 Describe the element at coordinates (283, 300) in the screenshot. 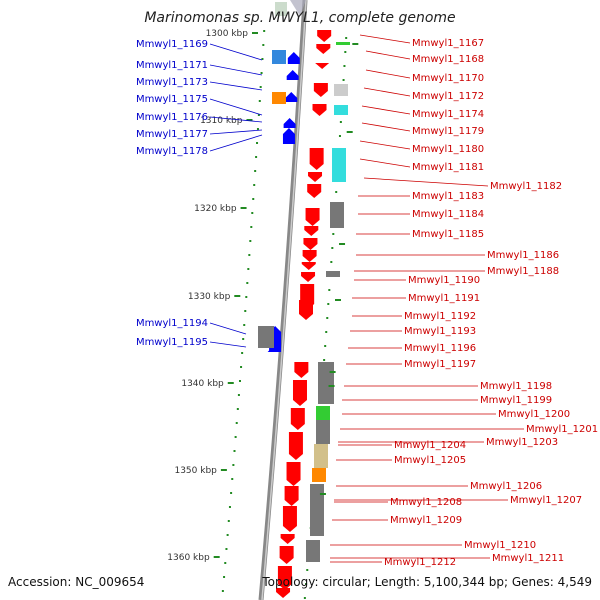

I see `backbone` at that location.